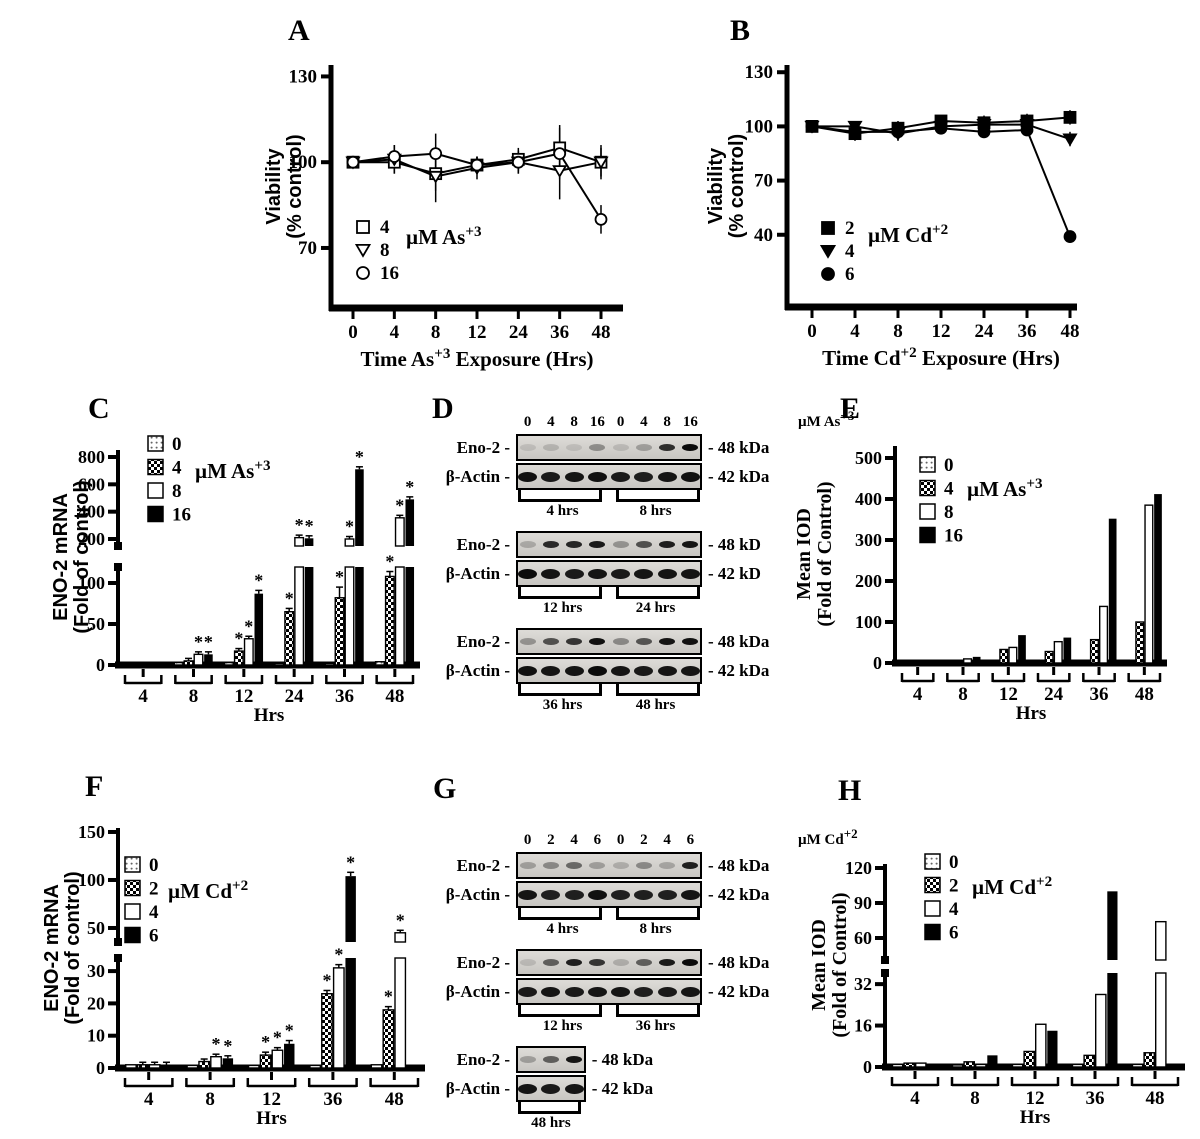 The width and height of the screenshot is (1200, 1139). I want to click on blot-row: β-Actin - - 42 kDa, so click(620, 476).